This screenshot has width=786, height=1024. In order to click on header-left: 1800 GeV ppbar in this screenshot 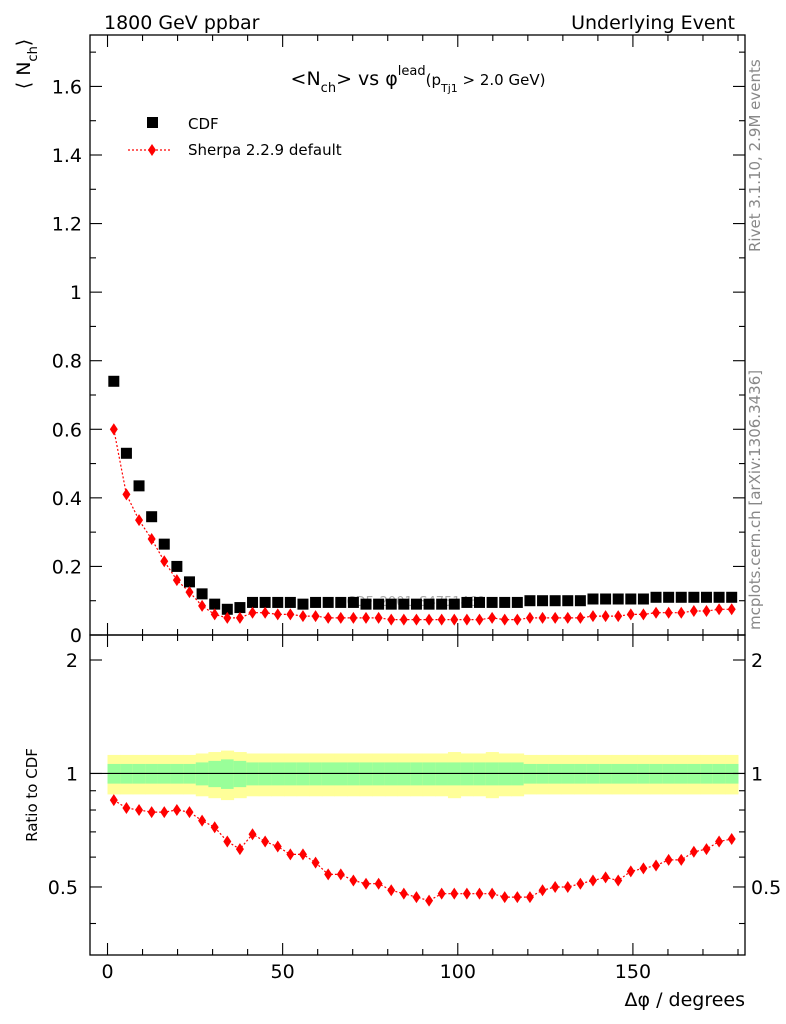, I will do `click(182, 23)`.